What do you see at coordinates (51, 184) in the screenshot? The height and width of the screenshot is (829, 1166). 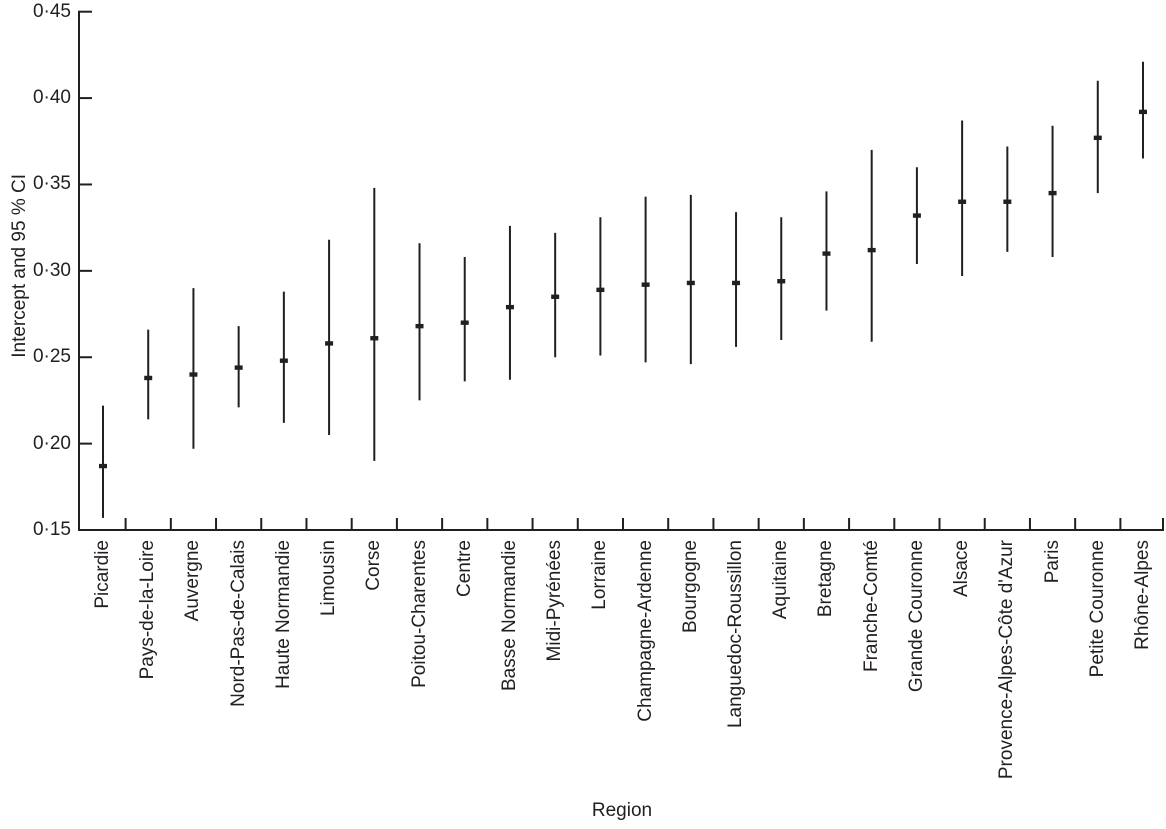 I see `y-tick-label: 0·35` at bounding box center [51, 184].